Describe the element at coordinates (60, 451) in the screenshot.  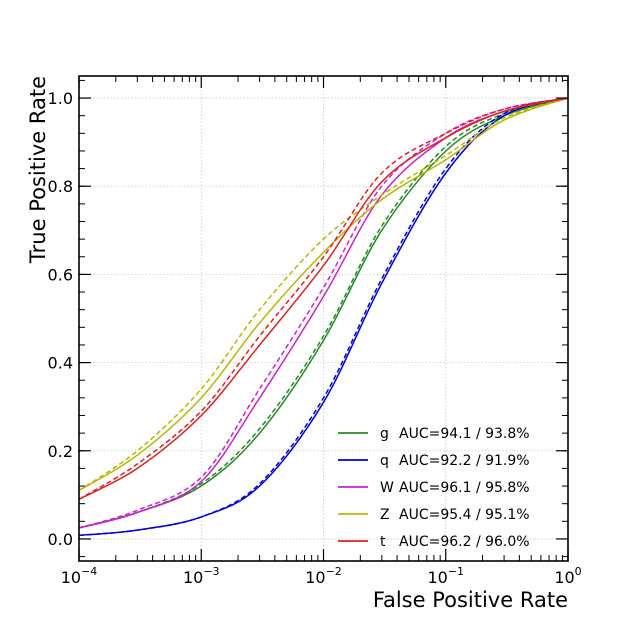
I see `y-tick-label: 0.2` at that location.